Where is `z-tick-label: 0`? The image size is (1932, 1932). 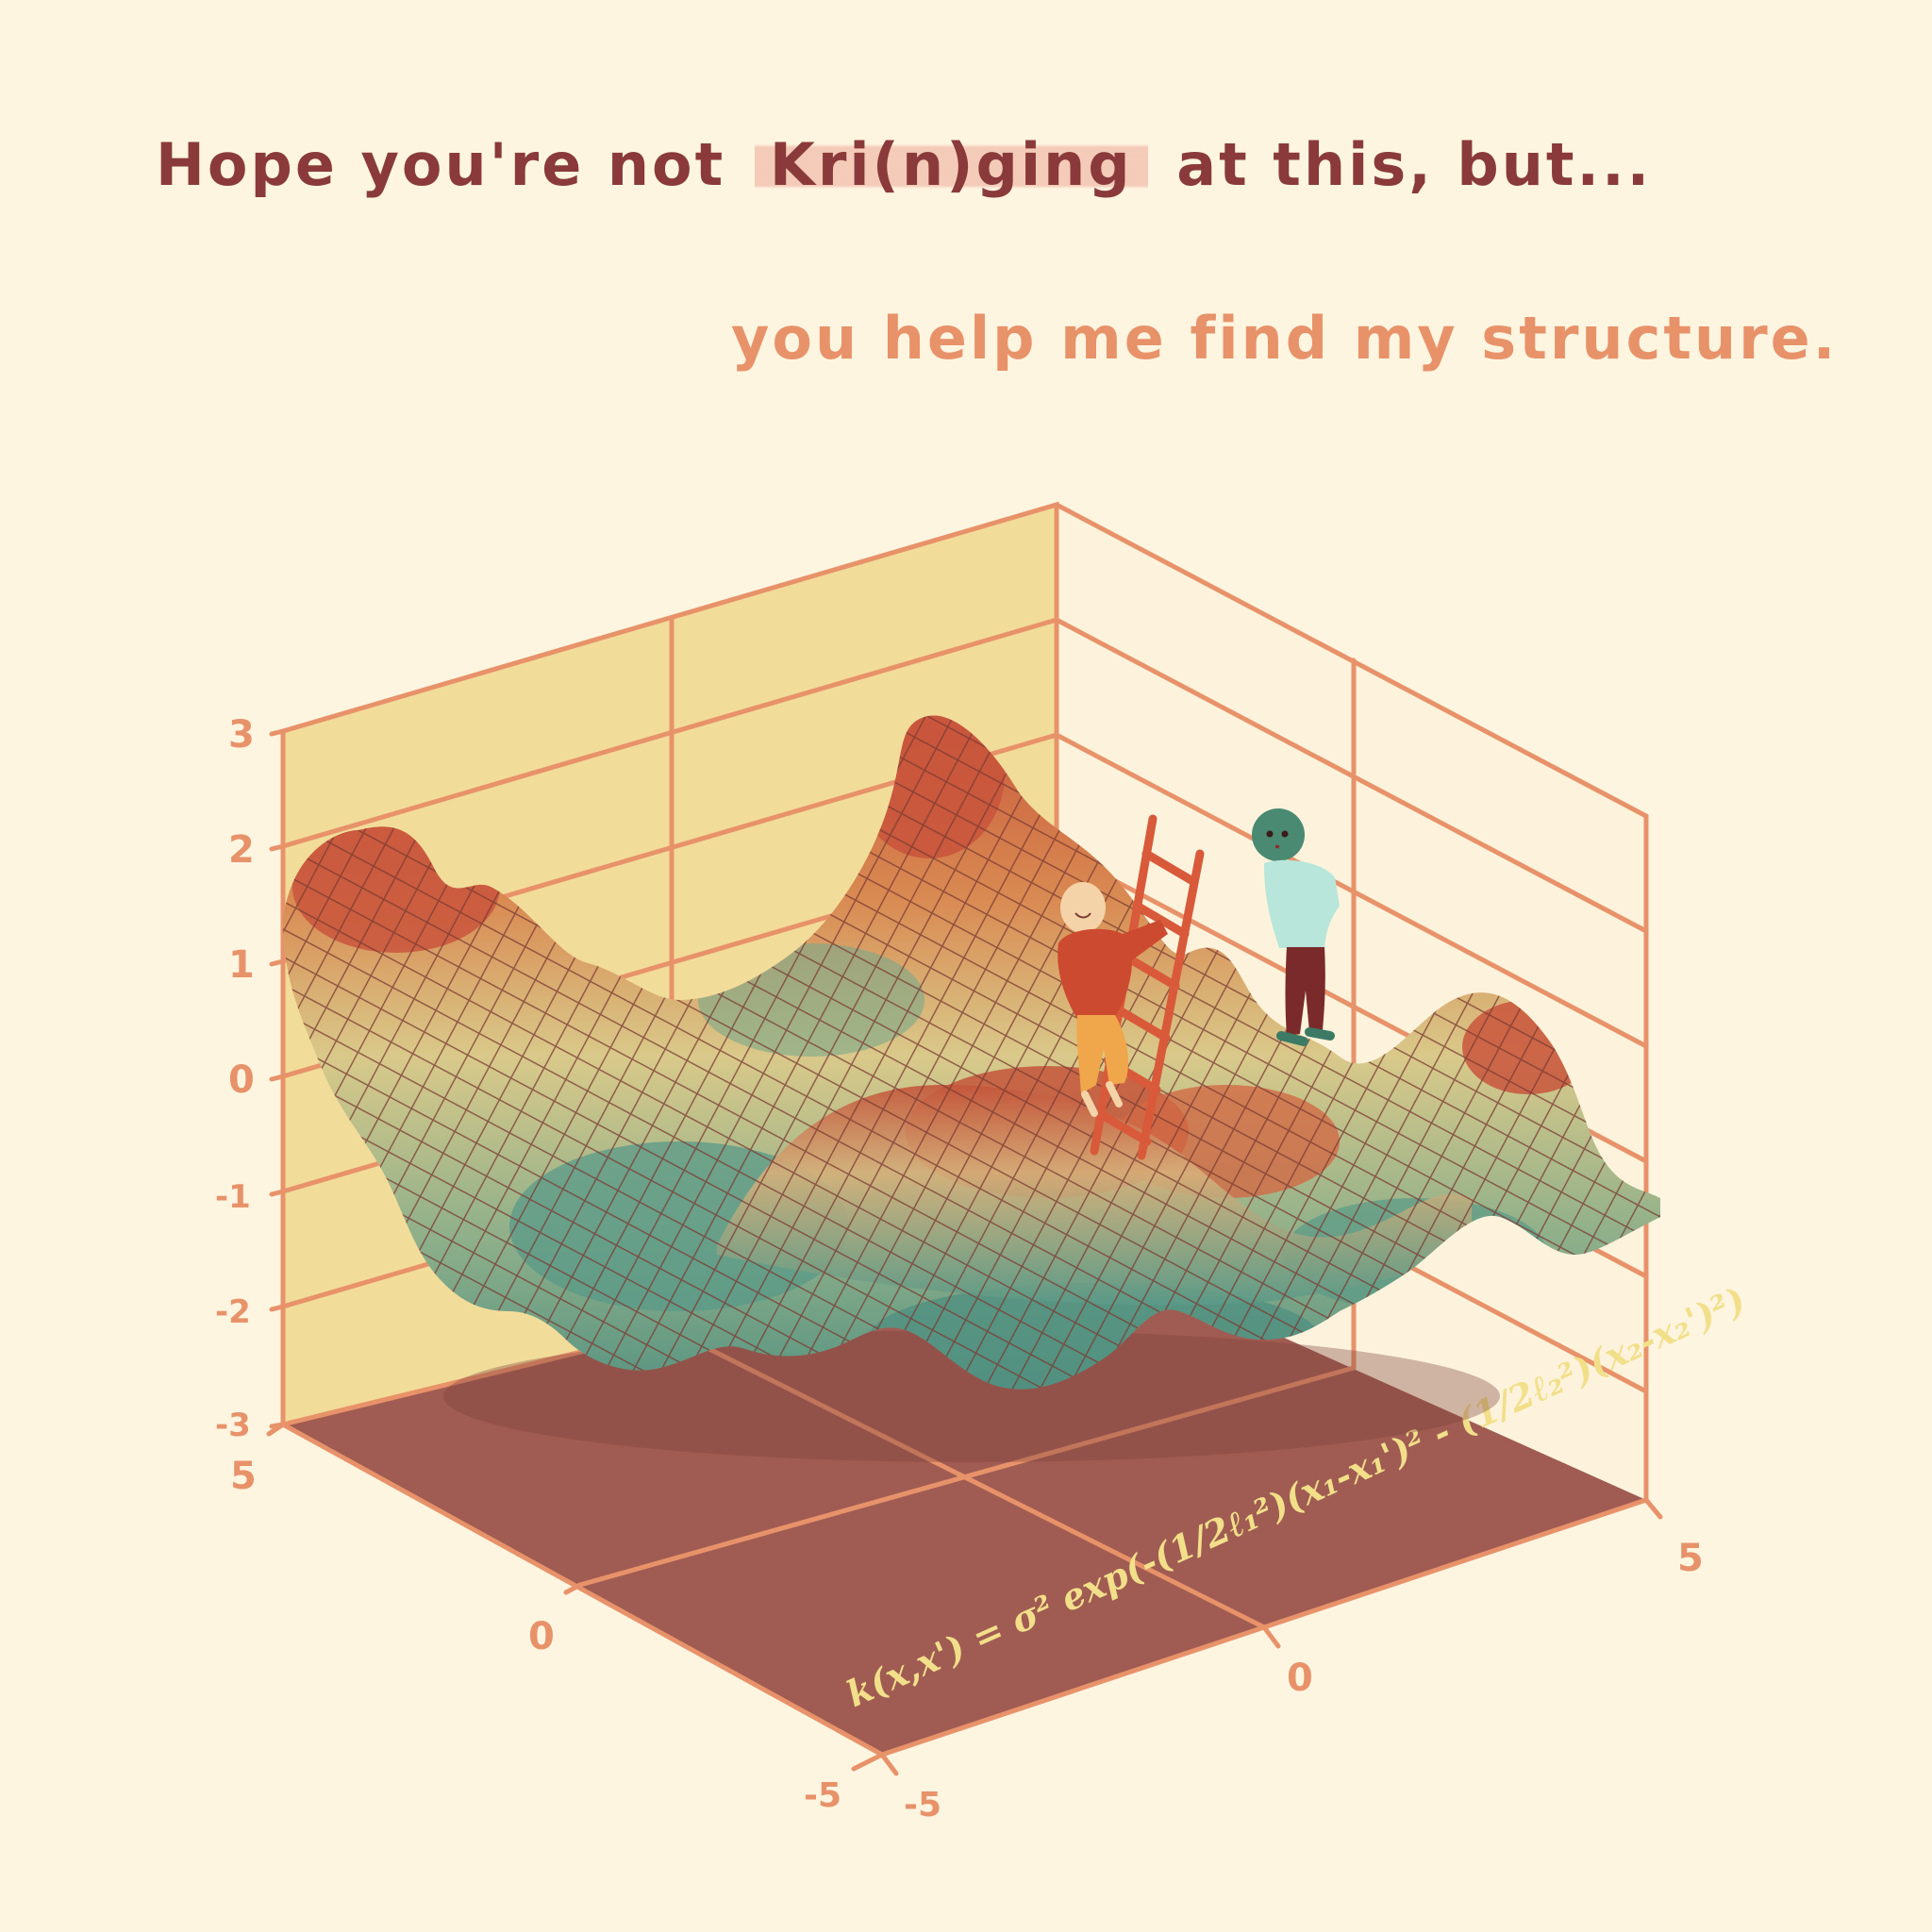
z-tick-label: 0 is located at coordinates (241, 1080).